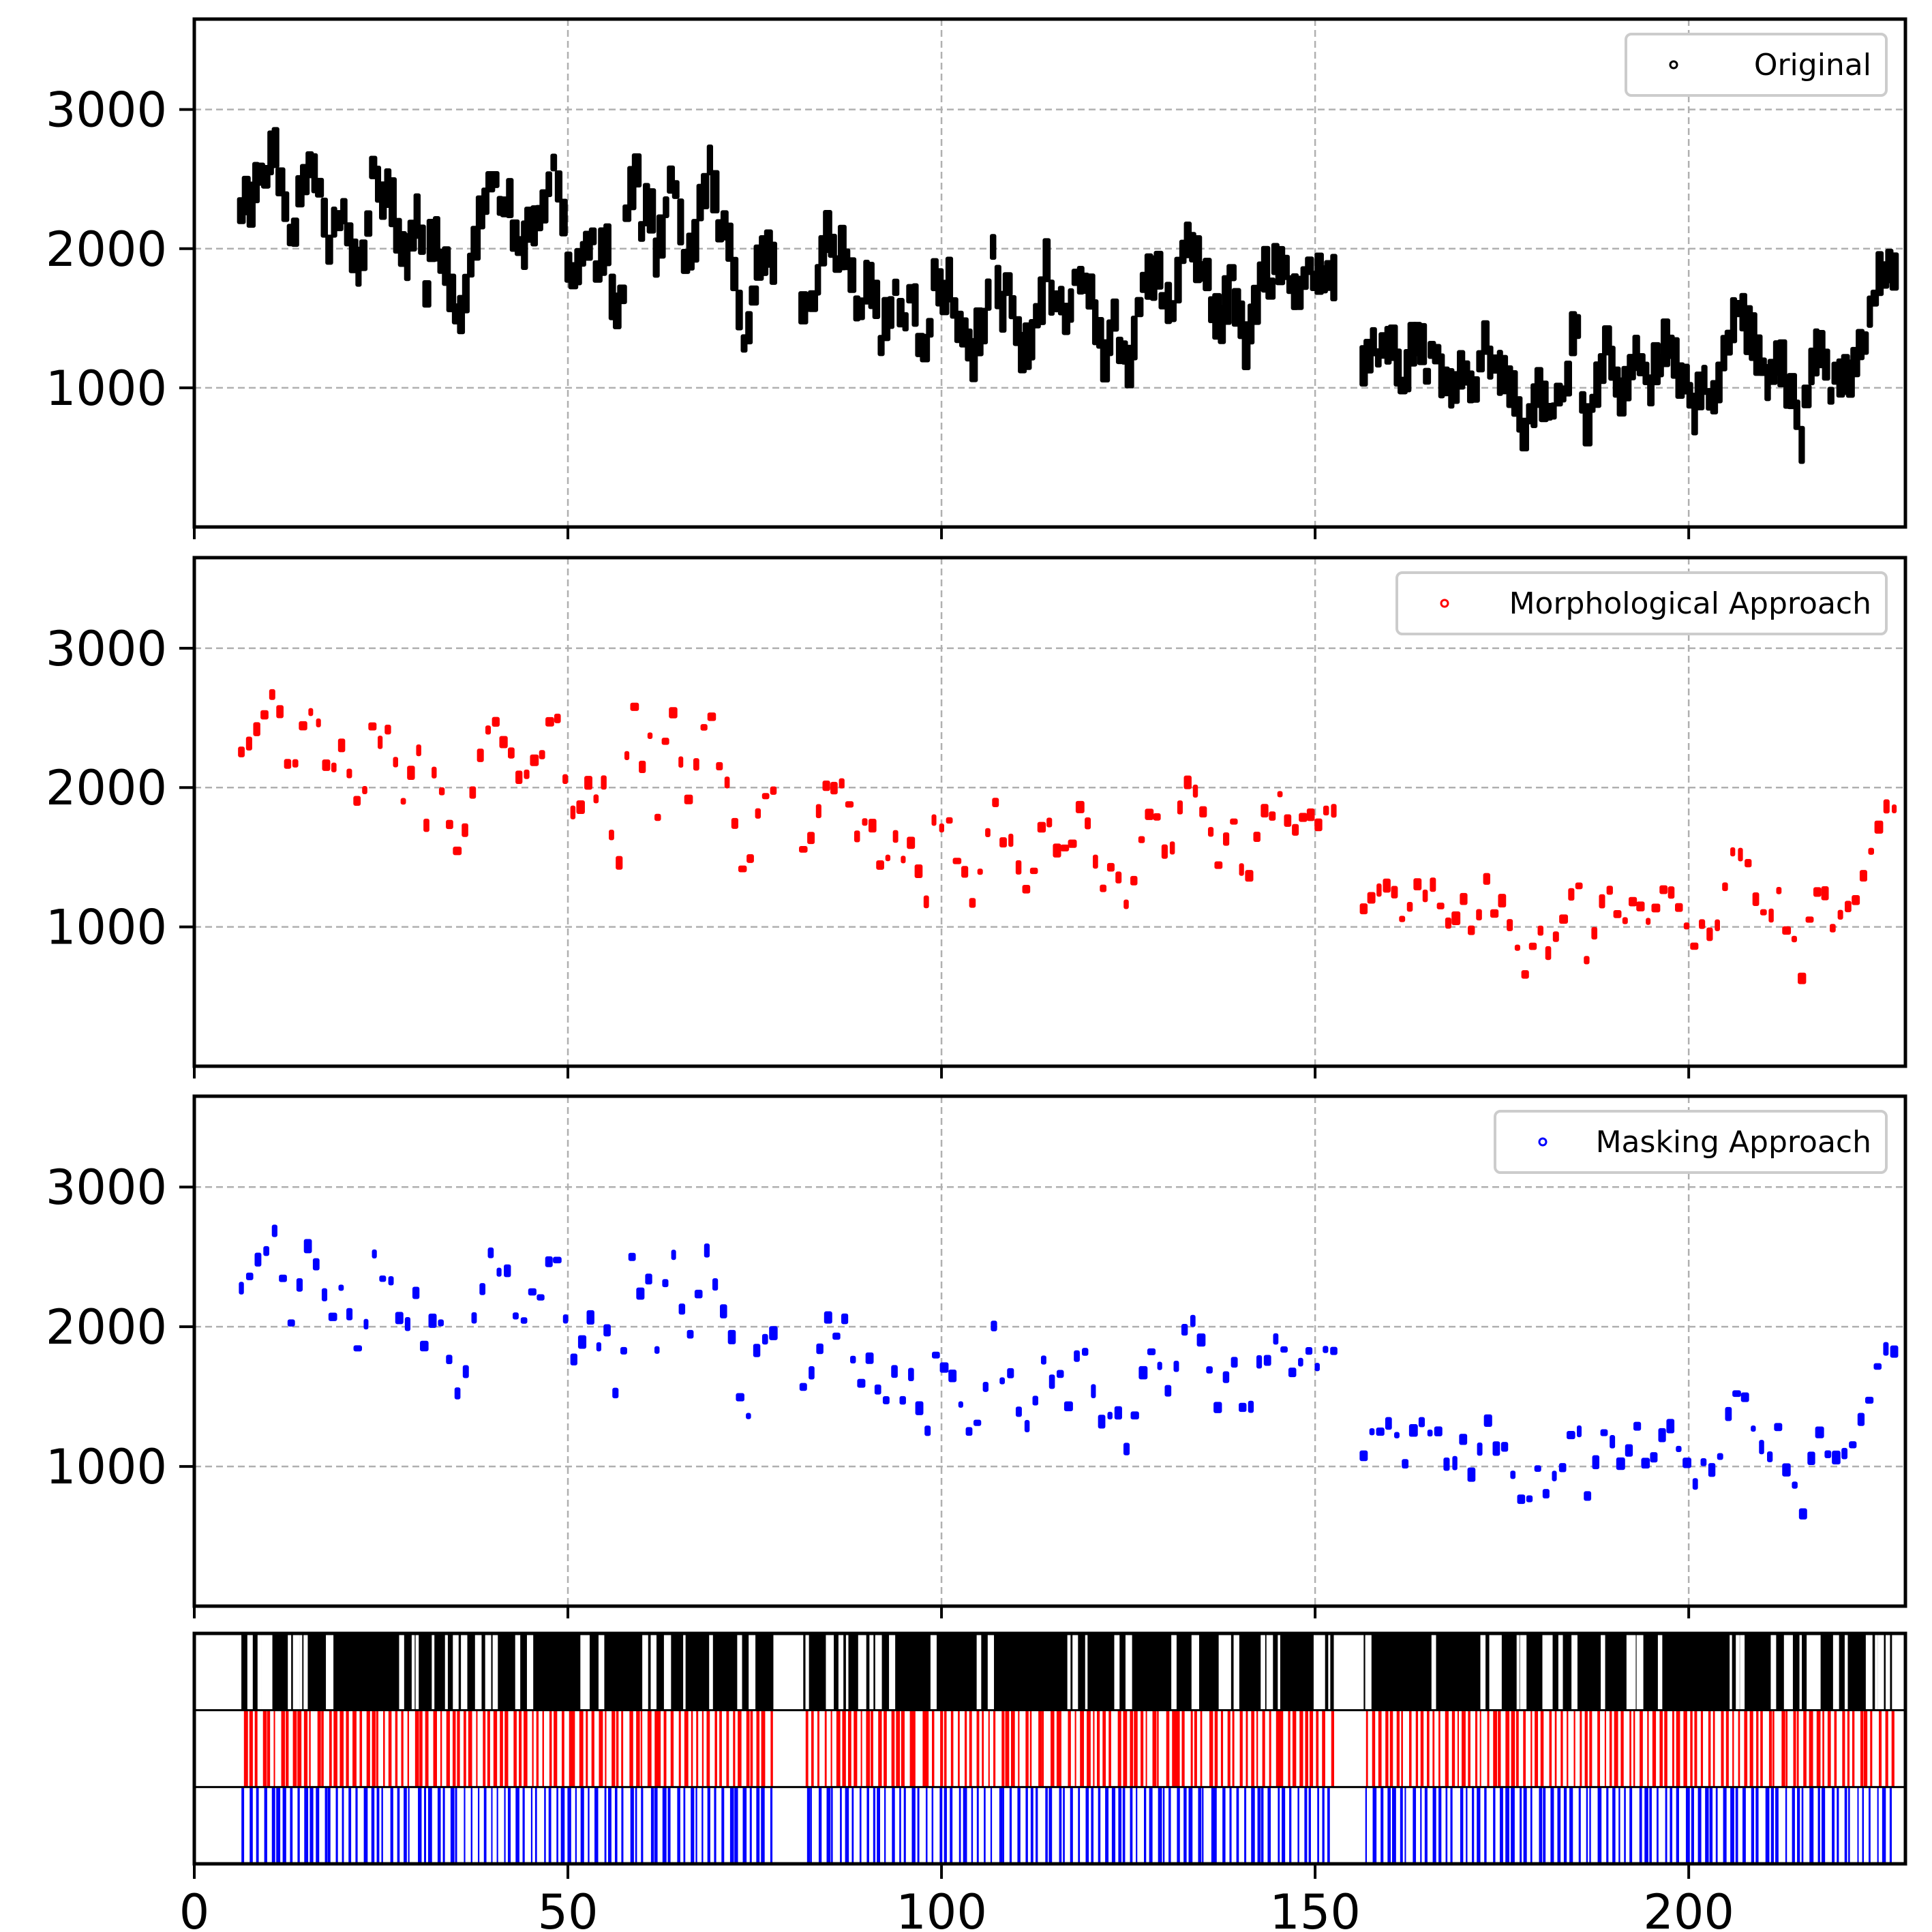 This screenshot has height=1932, width=1932. What do you see at coordinates (957, 1898) in the screenshot?
I see `x-axis: 0 50 100 150 200` at bounding box center [957, 1898].